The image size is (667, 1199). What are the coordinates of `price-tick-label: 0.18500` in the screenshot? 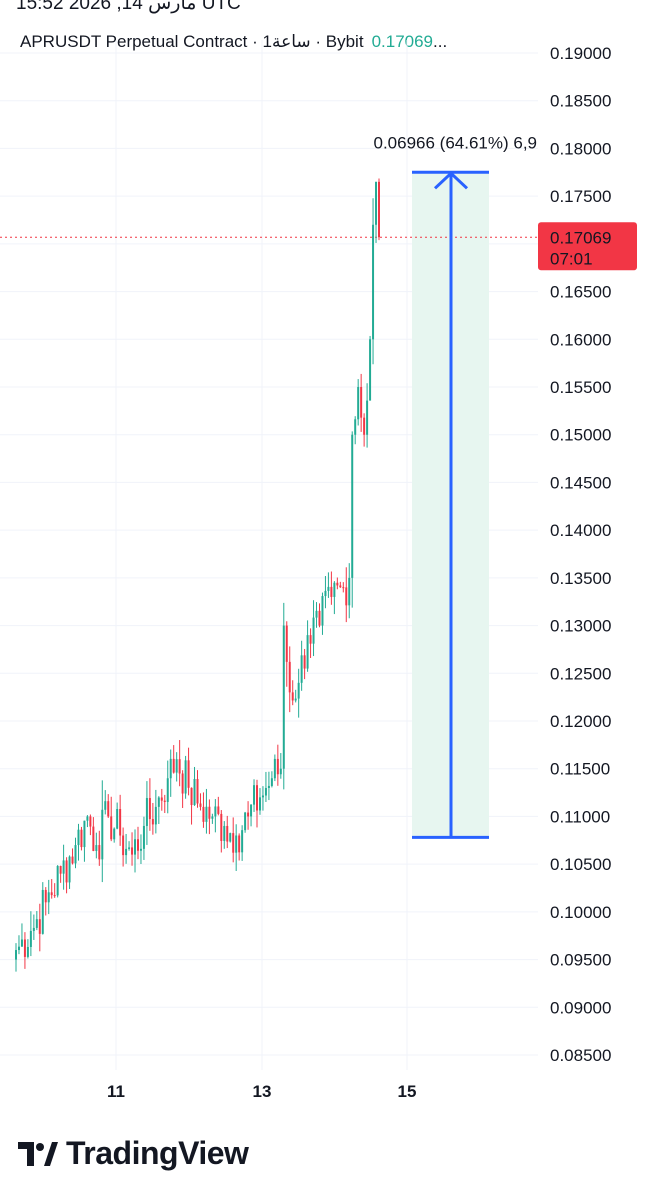 It's located at (580, 101).